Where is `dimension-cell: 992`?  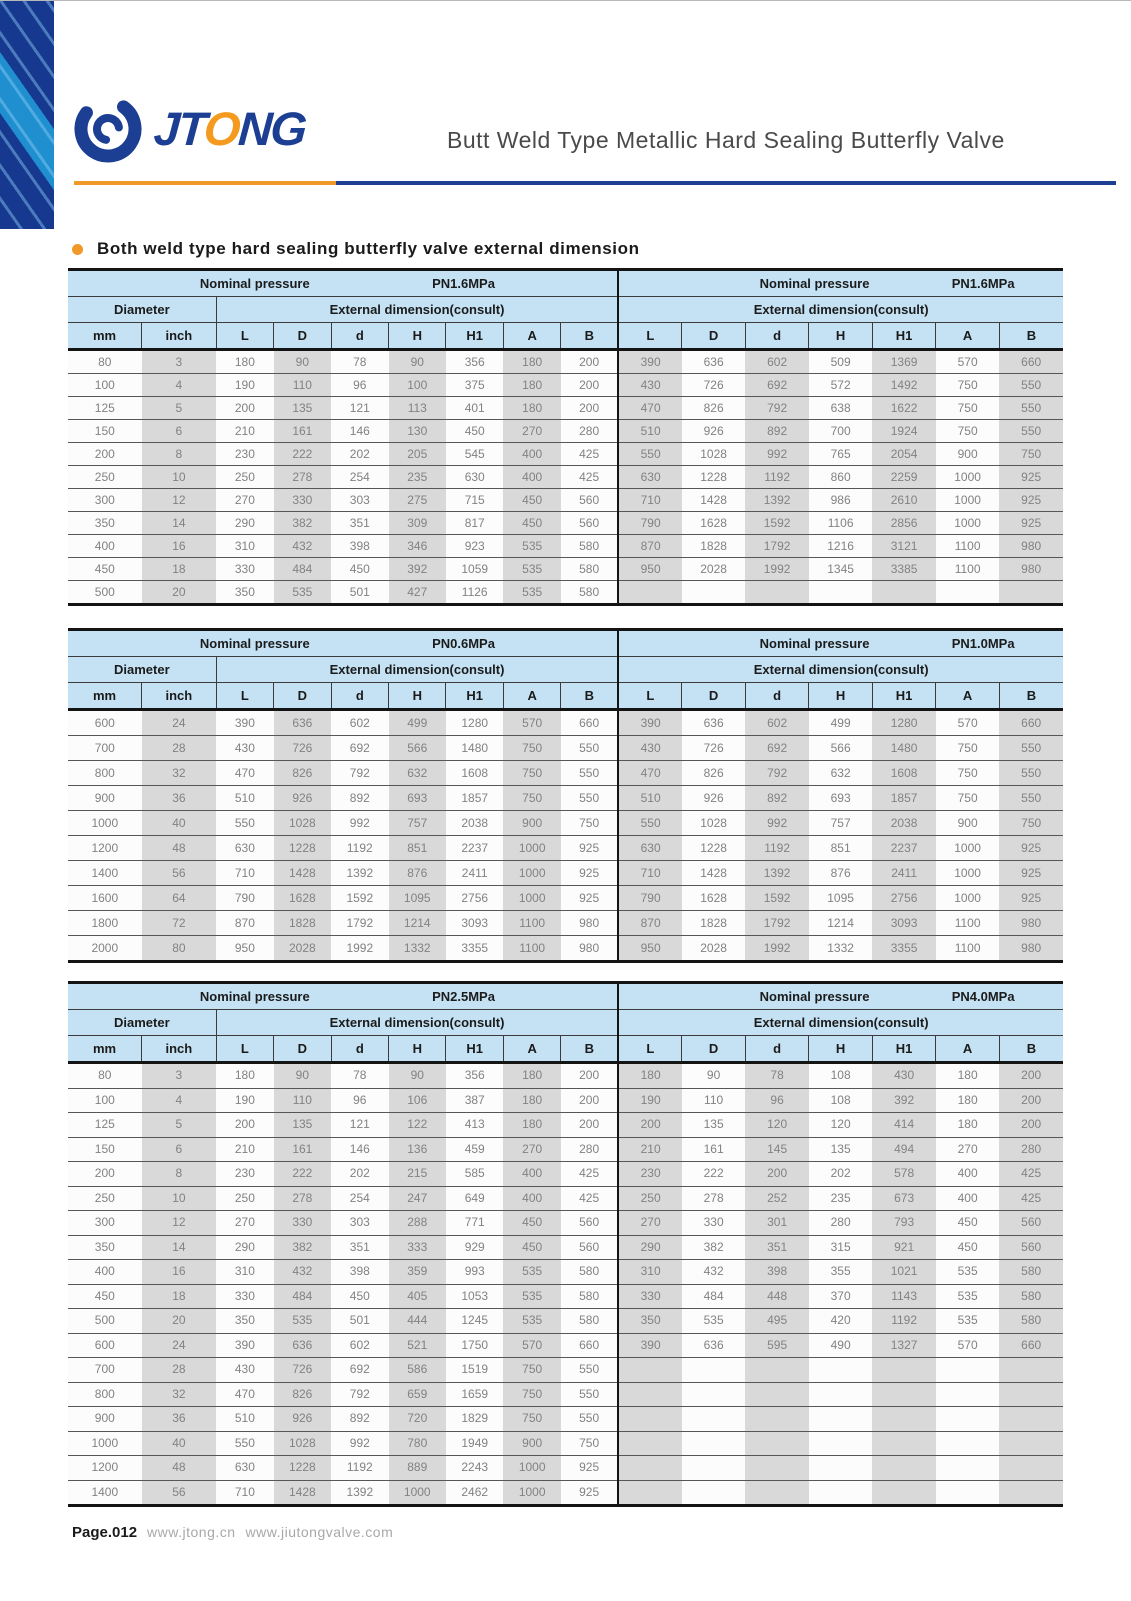
dimension-cell: 992 is located at coordinates (360, 1443).